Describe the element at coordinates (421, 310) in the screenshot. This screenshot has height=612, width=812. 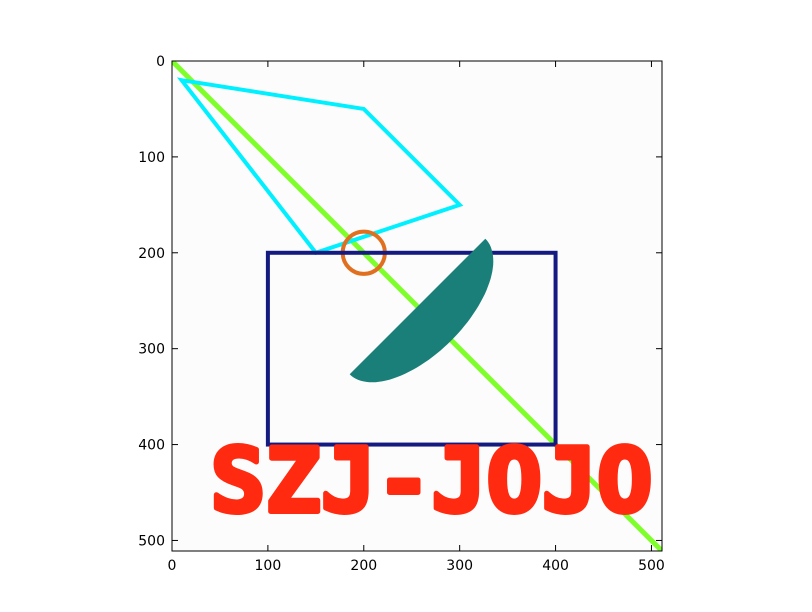
I see `teal-half-ellipse` at that location.